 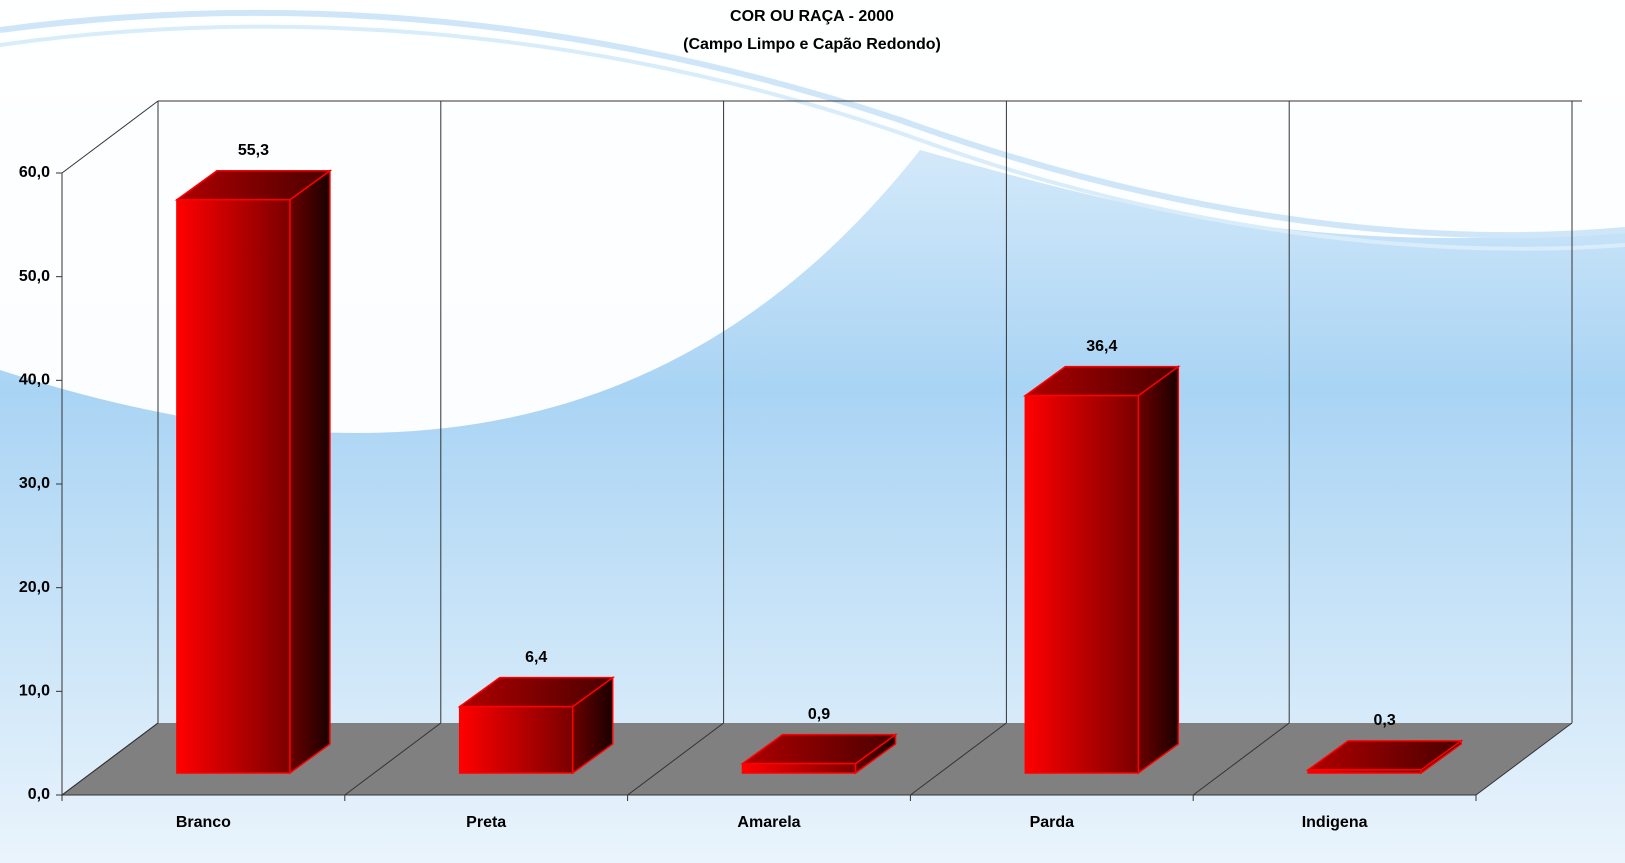 I want to click on y-tick-label: 0,0, so click(x=39, y=794).